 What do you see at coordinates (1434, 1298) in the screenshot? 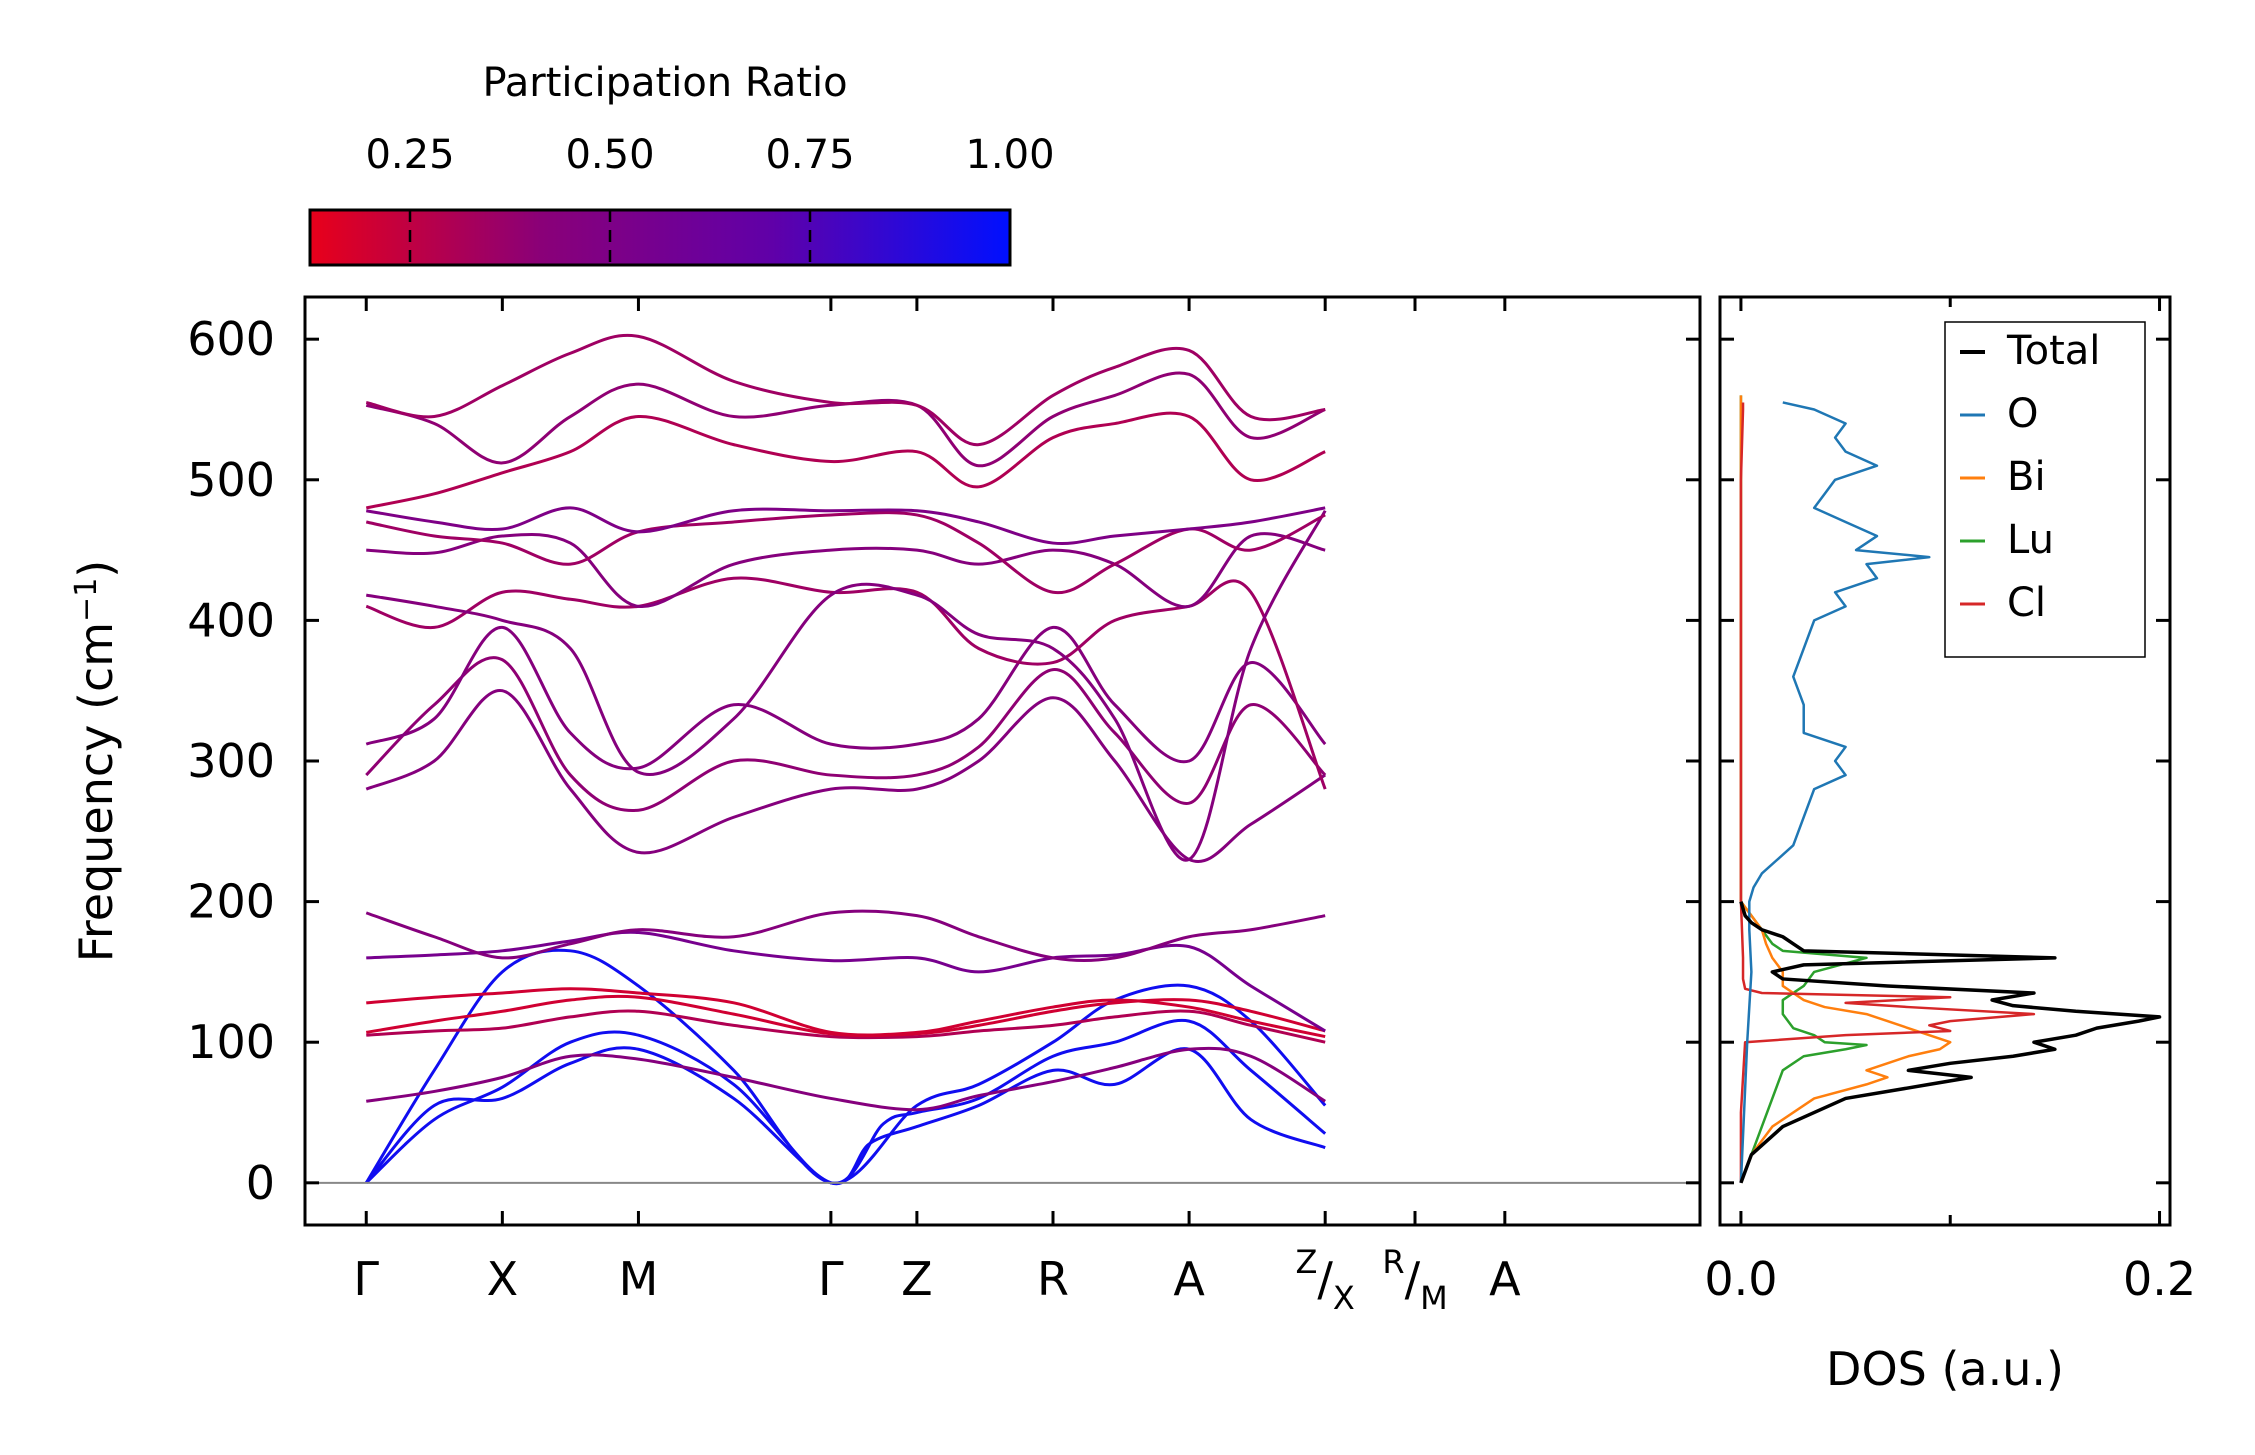
I see `kpoint-sub: M` at bounding box center [1434, 1298].